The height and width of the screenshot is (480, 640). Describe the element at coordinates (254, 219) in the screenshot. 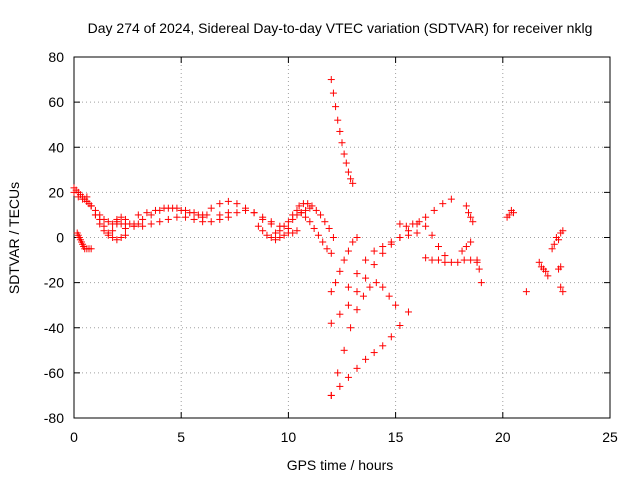

I see `series-pass-j` at that location.